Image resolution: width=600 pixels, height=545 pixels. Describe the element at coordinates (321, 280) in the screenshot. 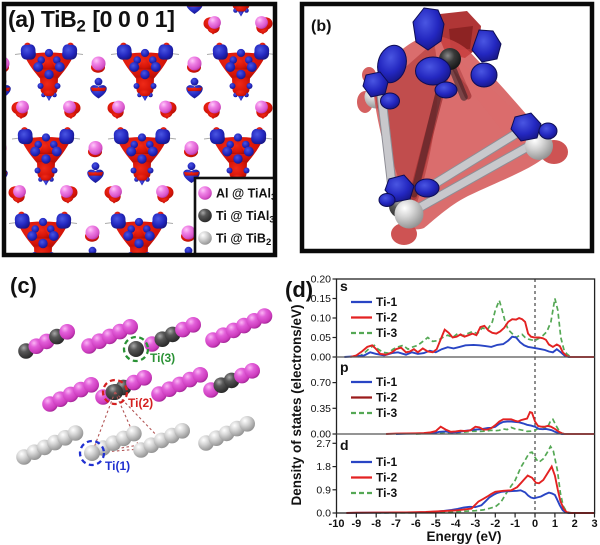

I see `svg-text: 0.20` at that location.